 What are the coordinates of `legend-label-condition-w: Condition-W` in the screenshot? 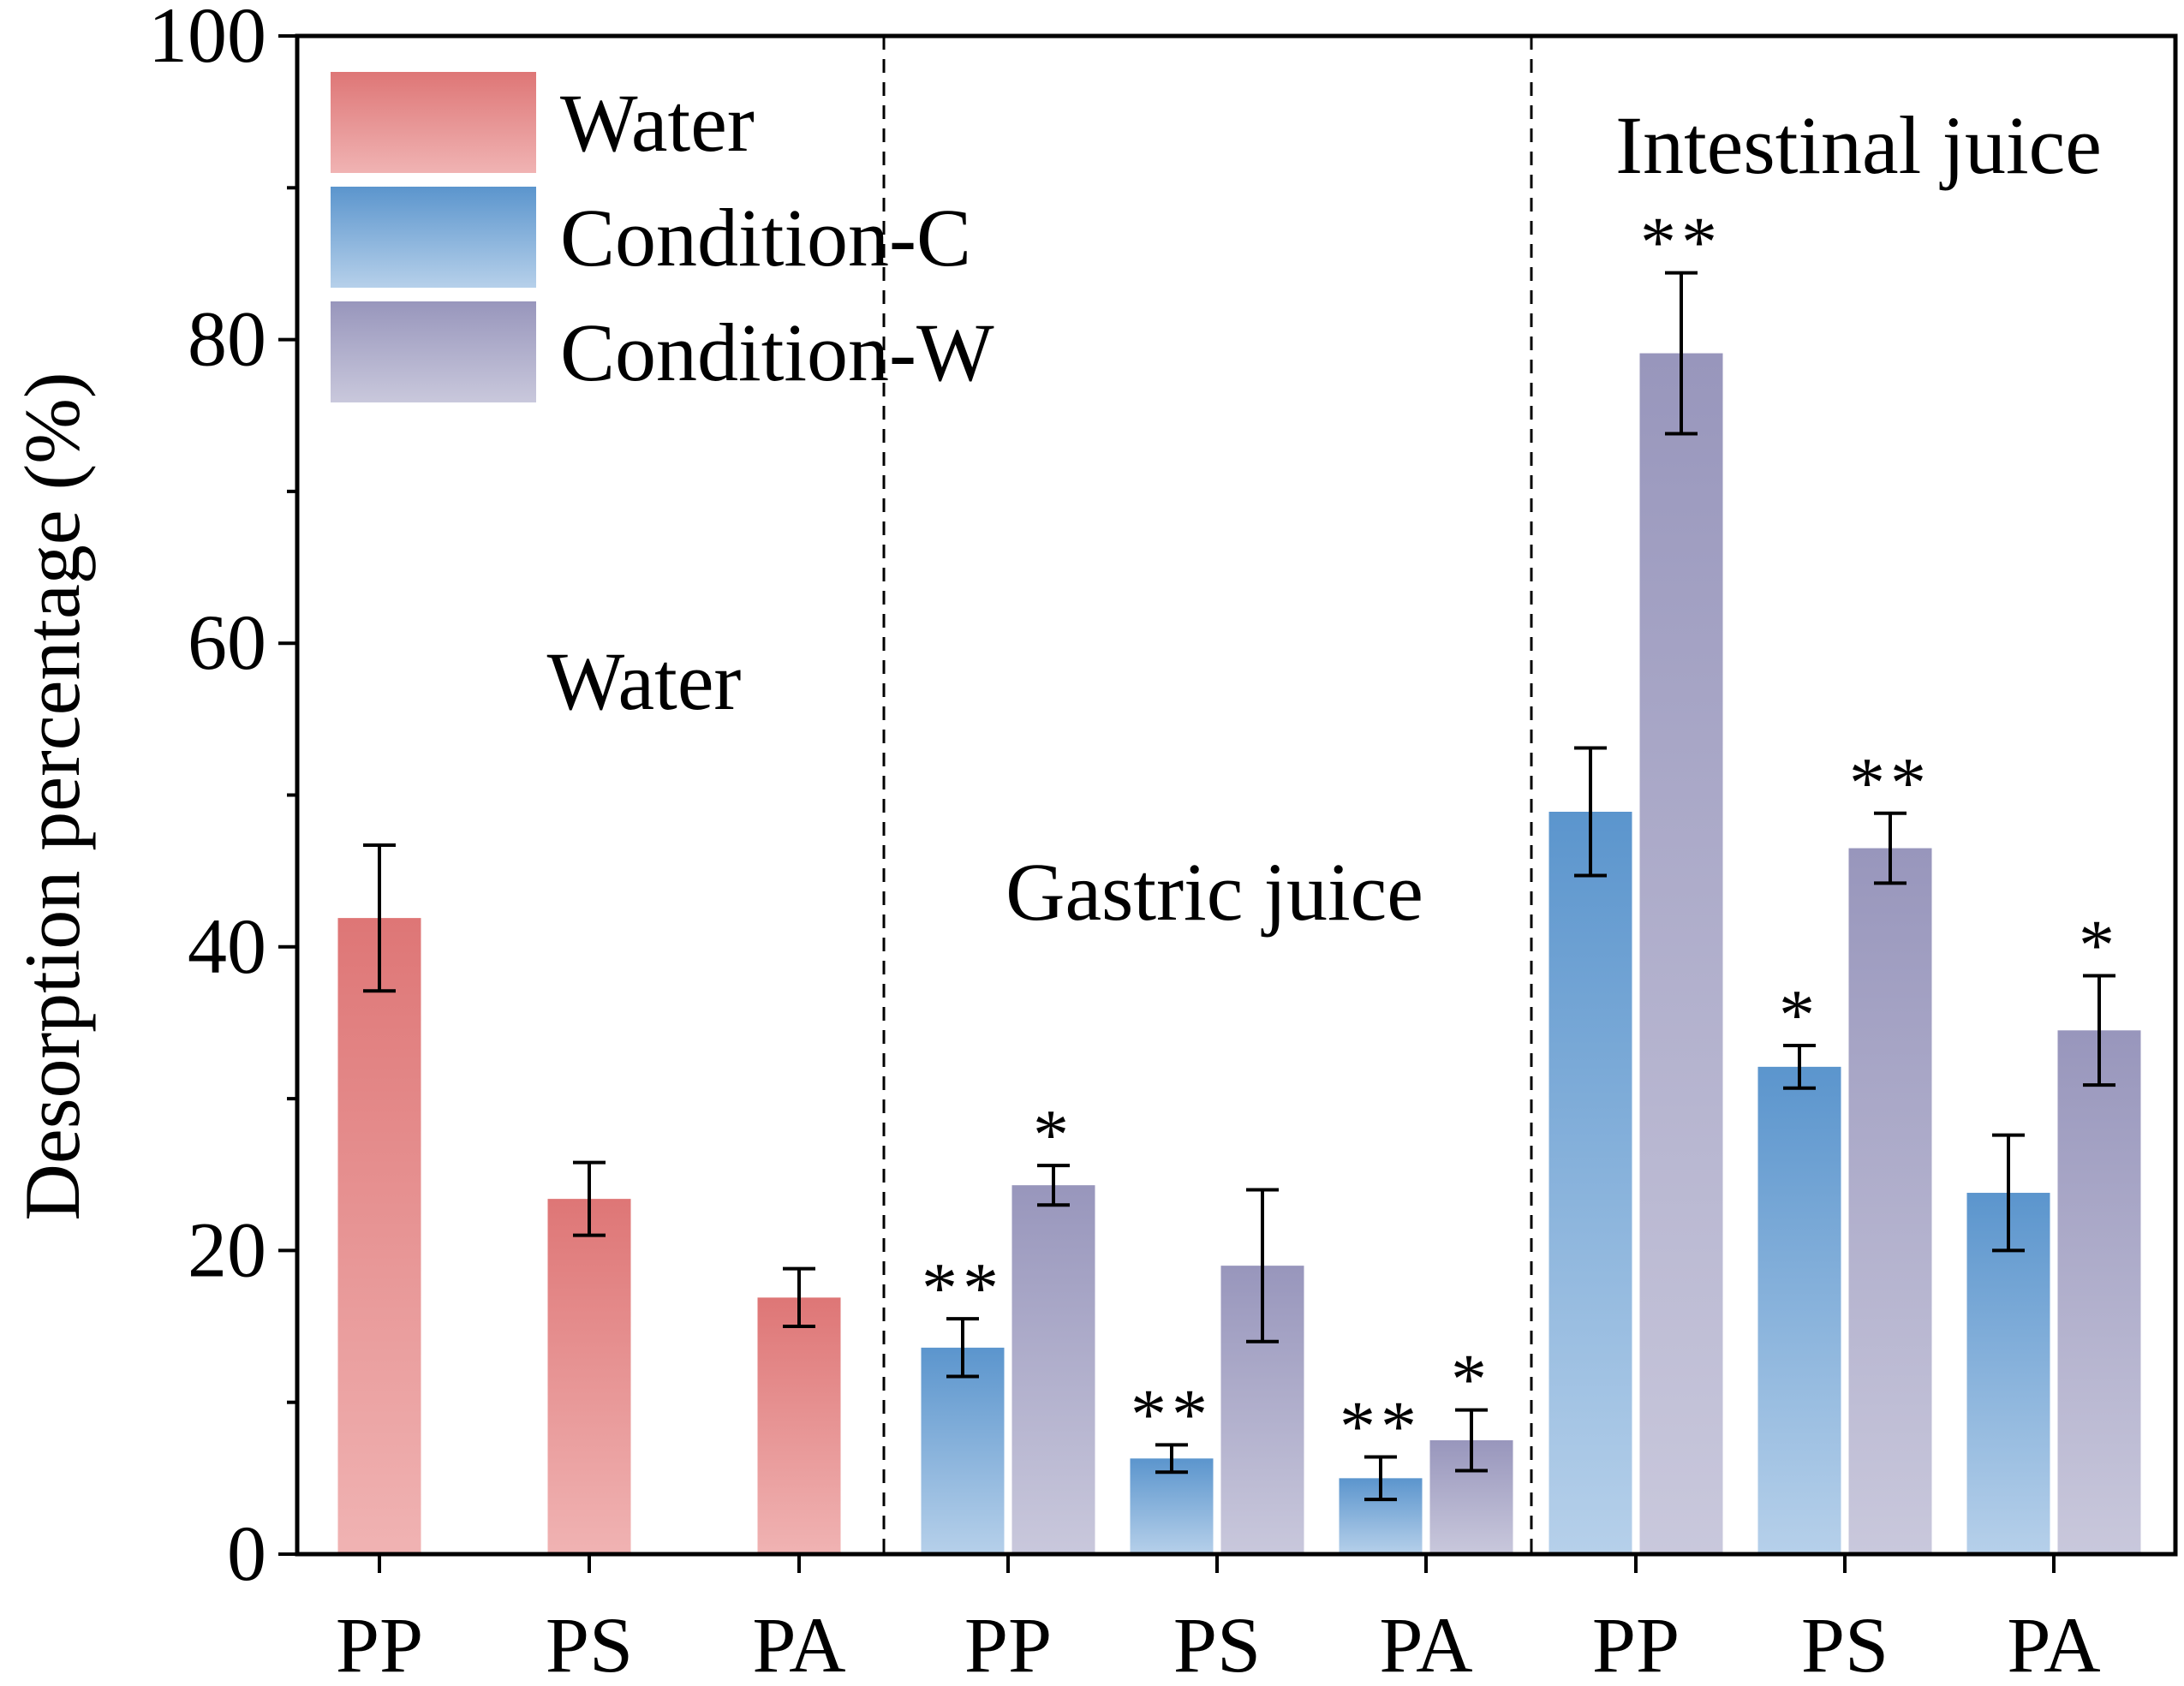 It's located at (777, 352).